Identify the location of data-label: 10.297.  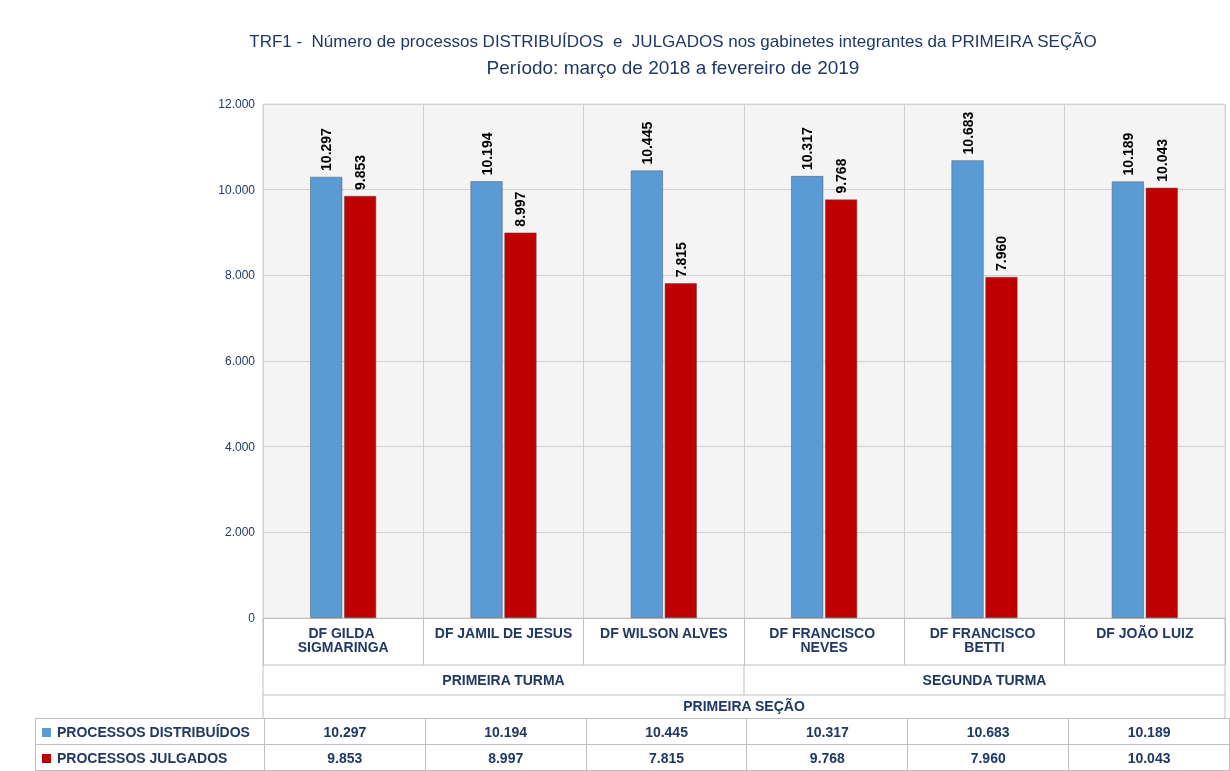
(345, 731).